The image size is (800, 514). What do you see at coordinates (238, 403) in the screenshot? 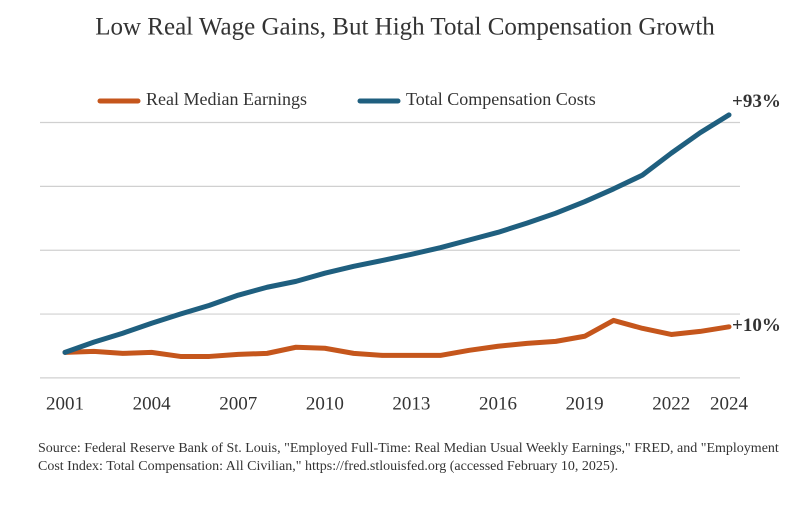
I see `x-tick-label: 2007` at bounding box center [238, 403].